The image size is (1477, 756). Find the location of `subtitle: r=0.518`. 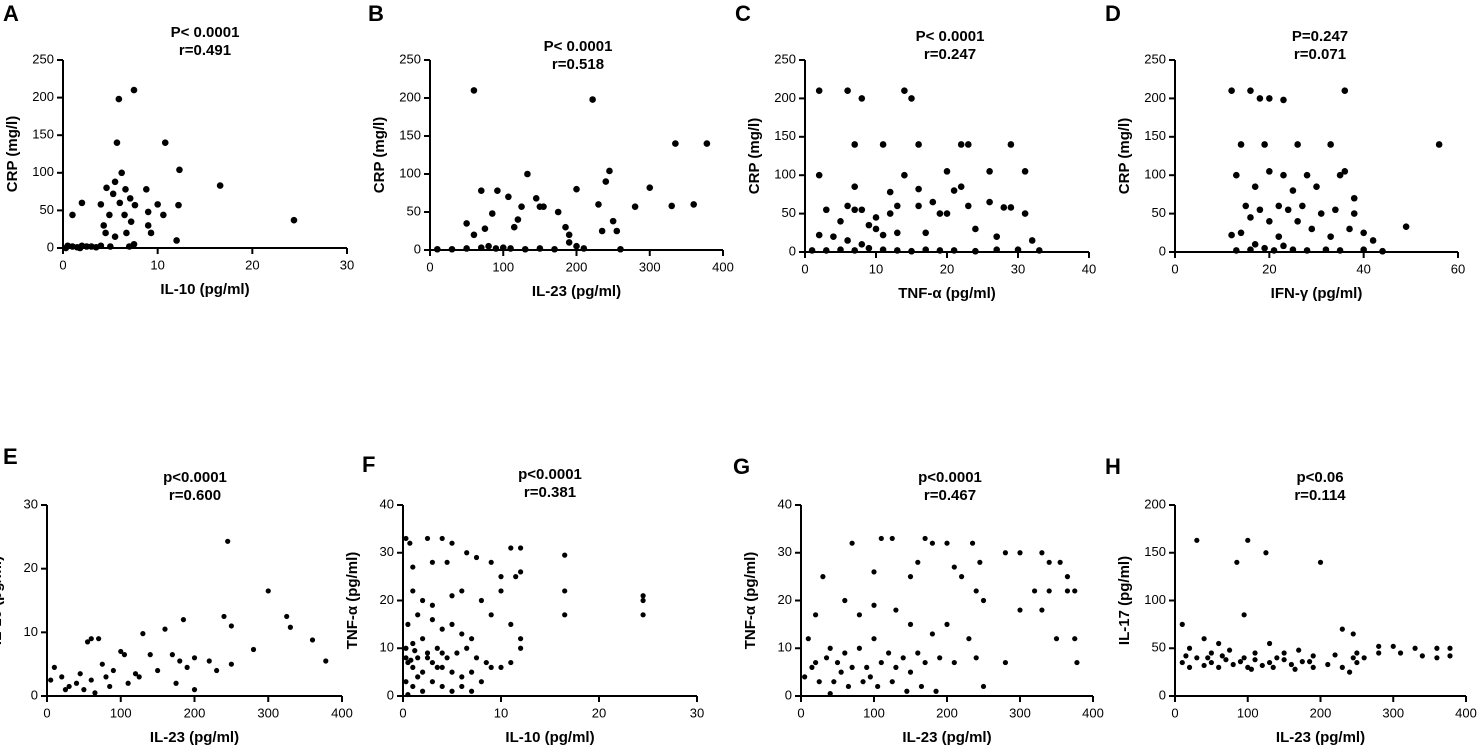

subtitle: r=0.518 is located at coordinates (578, 64).